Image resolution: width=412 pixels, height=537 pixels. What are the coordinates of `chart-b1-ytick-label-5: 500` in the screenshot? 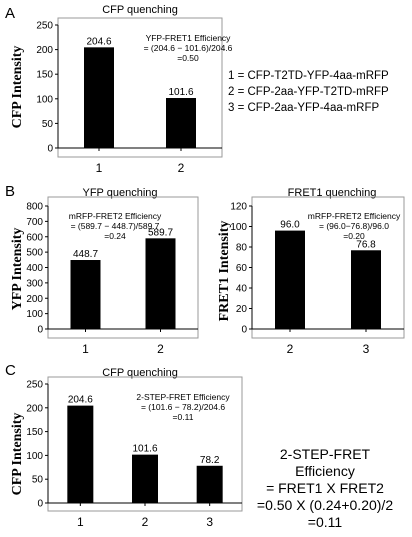 It's located at (34, 253).